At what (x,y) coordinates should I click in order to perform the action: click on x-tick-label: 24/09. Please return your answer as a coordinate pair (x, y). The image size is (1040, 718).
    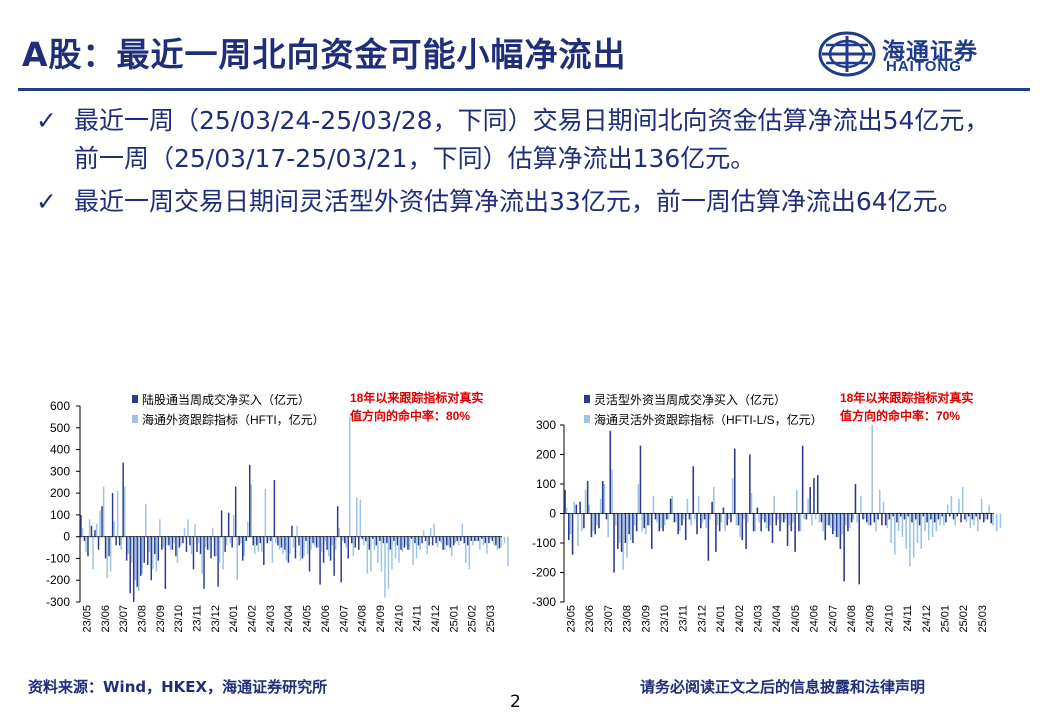
    Looking at the image, I should click on (871, 619).